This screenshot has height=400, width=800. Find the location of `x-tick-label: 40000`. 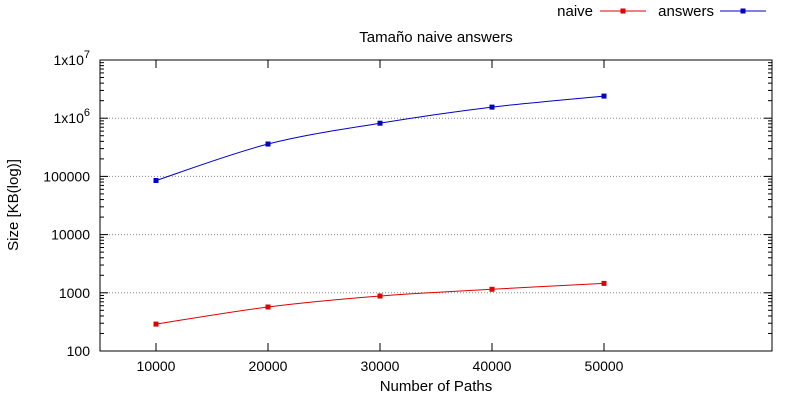

x-tick-label: 40000 is located at coordinates (492, 366).